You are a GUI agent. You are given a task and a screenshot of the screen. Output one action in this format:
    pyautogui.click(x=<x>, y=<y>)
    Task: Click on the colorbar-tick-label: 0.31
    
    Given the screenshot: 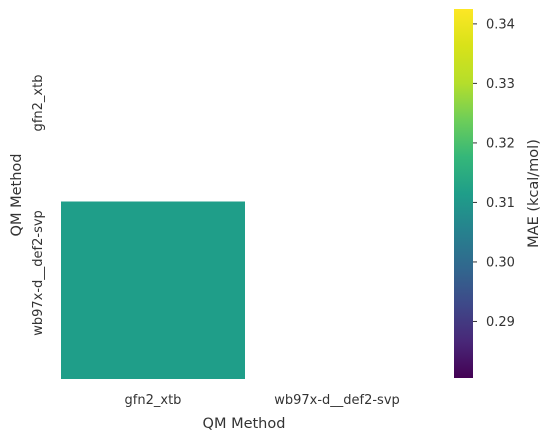 What is the action you would take?
    pyautogui.click(x=500, y=203)
    